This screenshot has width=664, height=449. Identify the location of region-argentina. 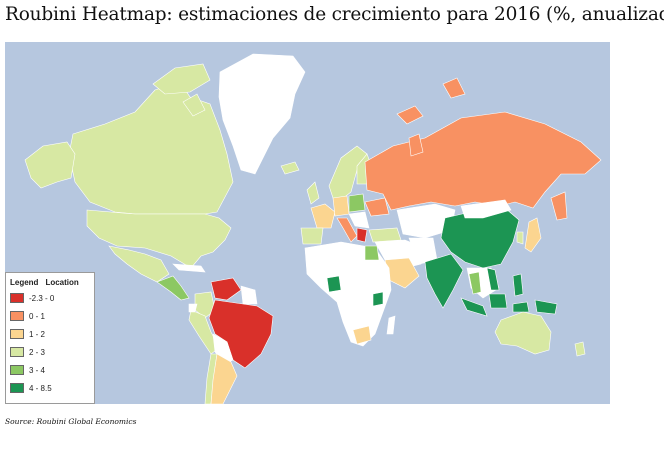
(224, 378).